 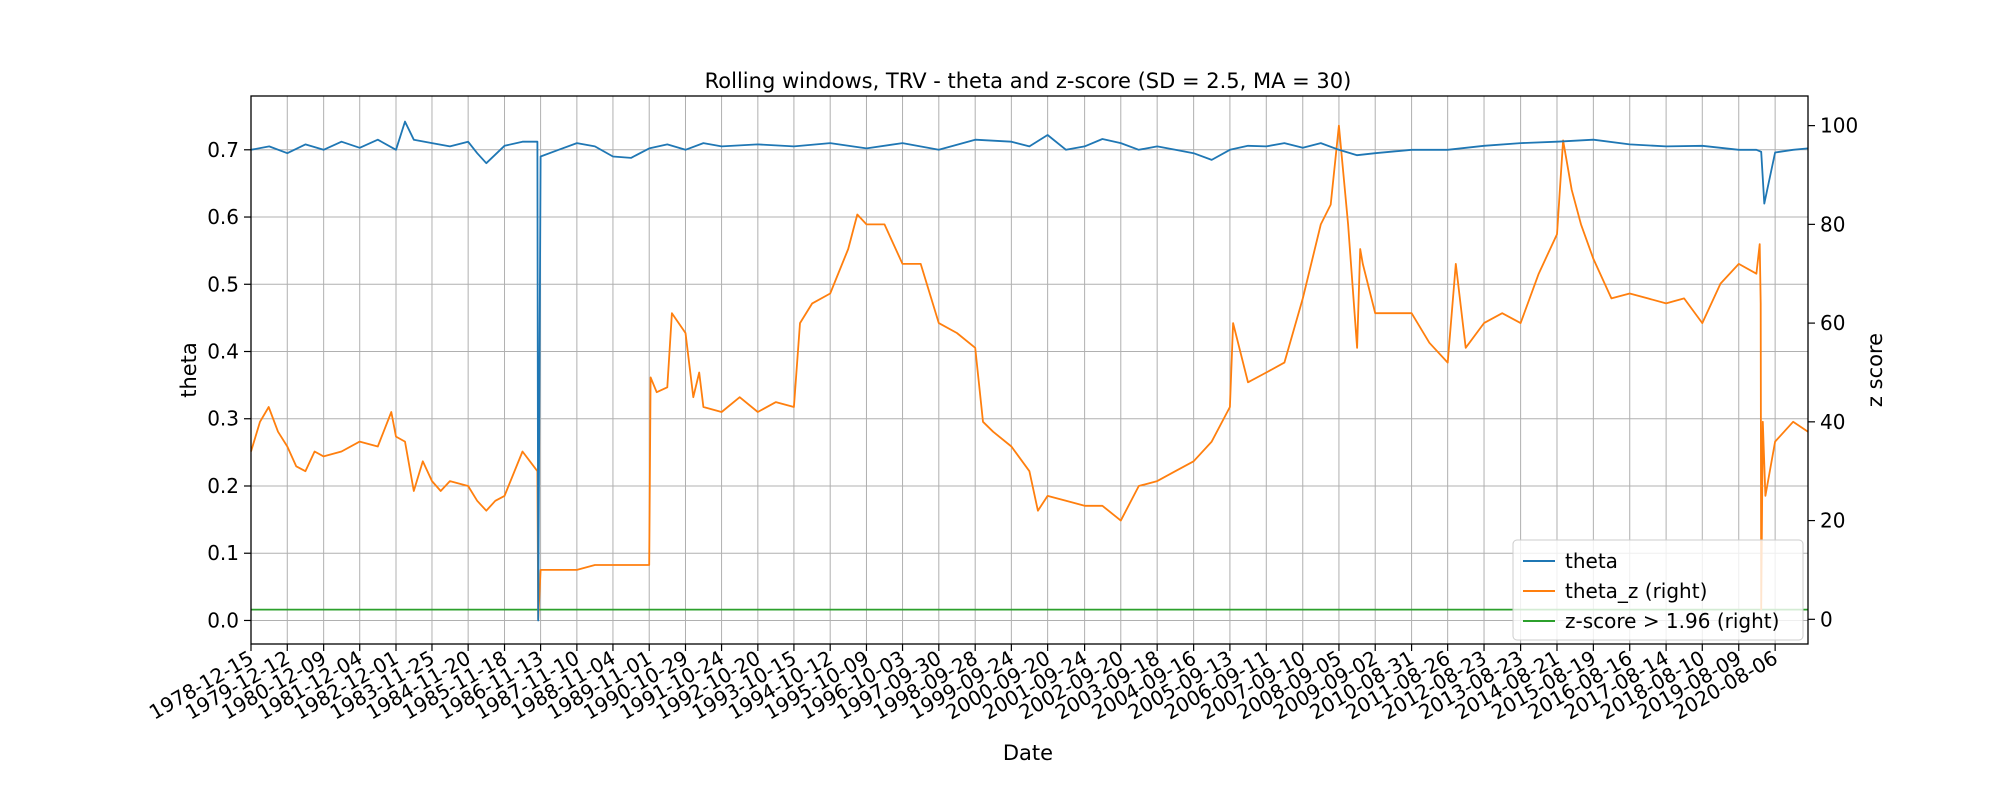 What do you see at coordinates (1832, 521) in the screenshot?
I see `y-right-tick-label: 20` at bounding box center [1832, 521].